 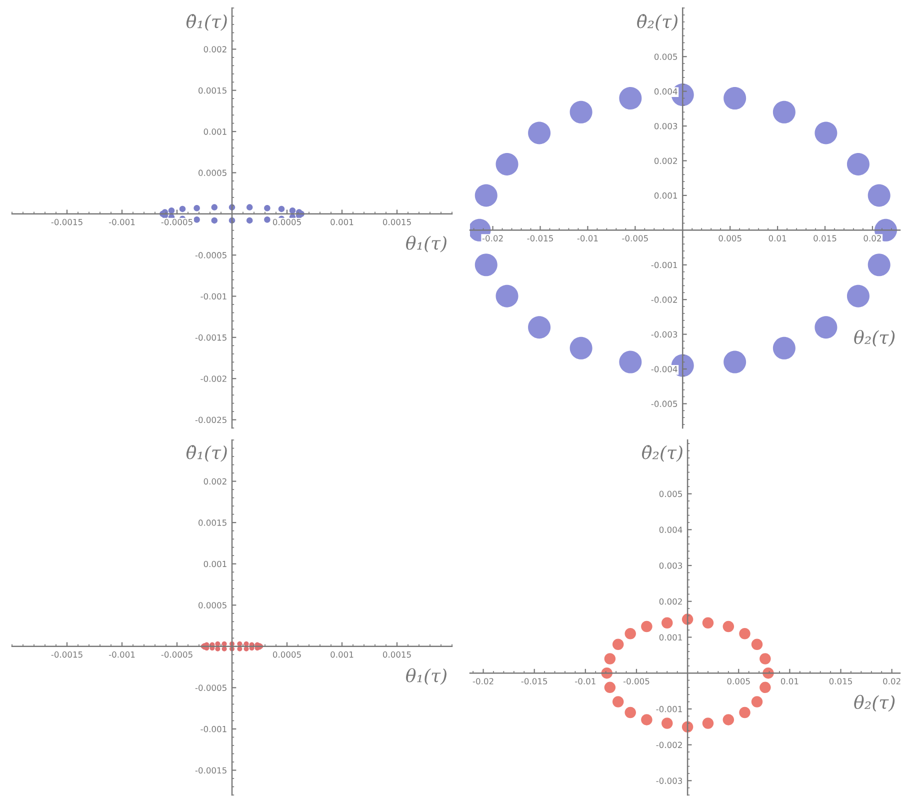 I want to click on y-tick-label: -0.004, so click(x=664, y=369).